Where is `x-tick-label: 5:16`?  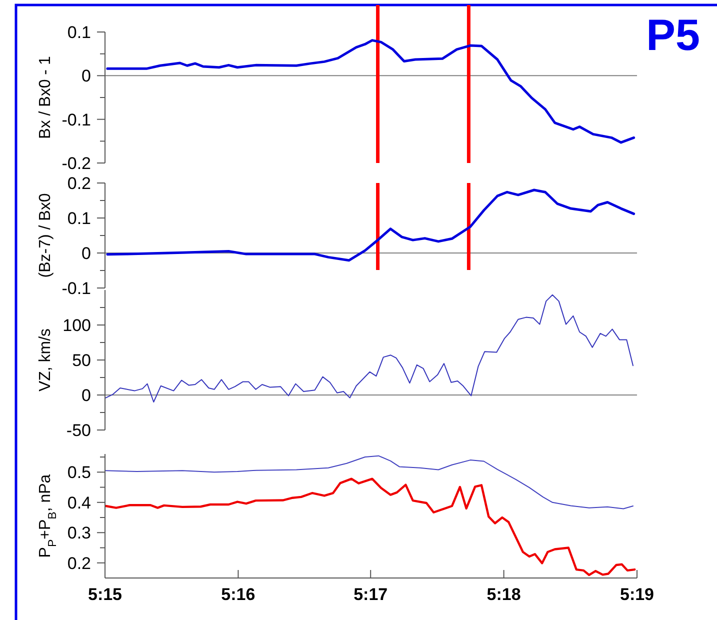 x-tick-label: 5:16 is located at coordinates (238, 594).